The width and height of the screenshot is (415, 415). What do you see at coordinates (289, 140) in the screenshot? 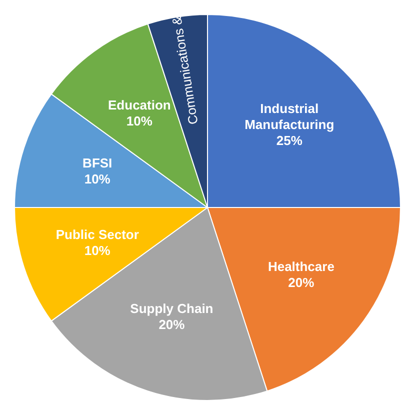
I see `data-label: 25%` at bounding box center [289, 140].